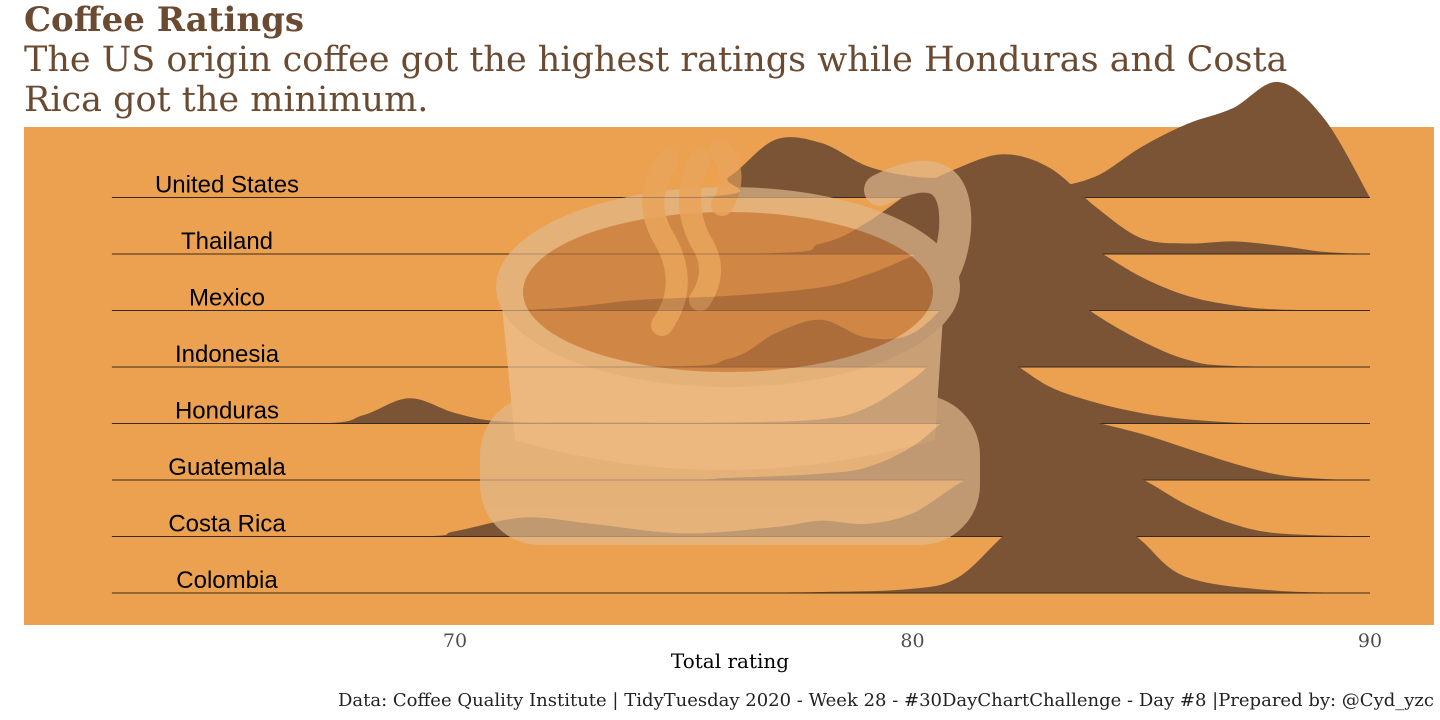  Describe the element at coordinates (912, 641) in the screenshot. I see `x-tick-label: 80` at that location.